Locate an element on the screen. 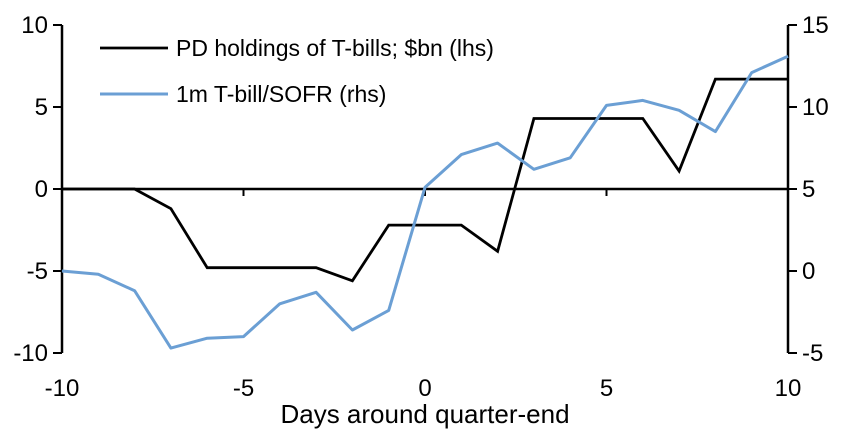 The height and width of the screenshot is (432, 852). legend-label-pd-holdings: PD holdings of T-bills; $bn (lhs) is located at coordinates (335, 48).